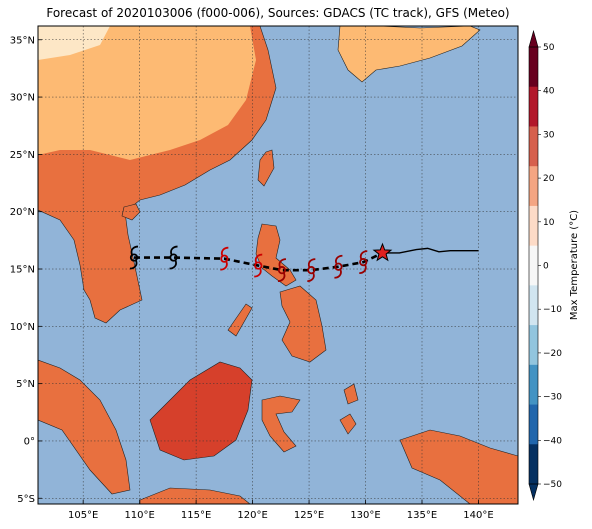 The image size is (592, 529). Describe the element at coordinates (533, 492) in the screenshot. I see `colorbar-extend-bottom` at that location.